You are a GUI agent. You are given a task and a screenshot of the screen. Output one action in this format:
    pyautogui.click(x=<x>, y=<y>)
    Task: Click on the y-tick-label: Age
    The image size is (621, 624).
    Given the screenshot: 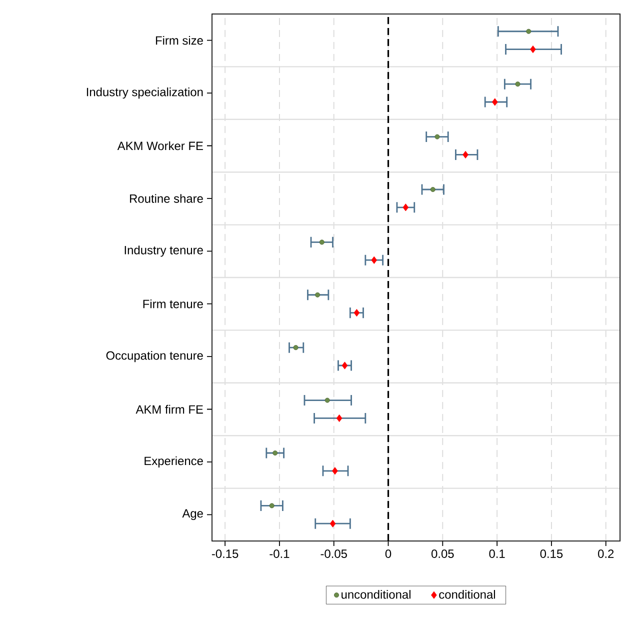 What is the action you would take?
    pyautogui.click(x=192, y=514)
    